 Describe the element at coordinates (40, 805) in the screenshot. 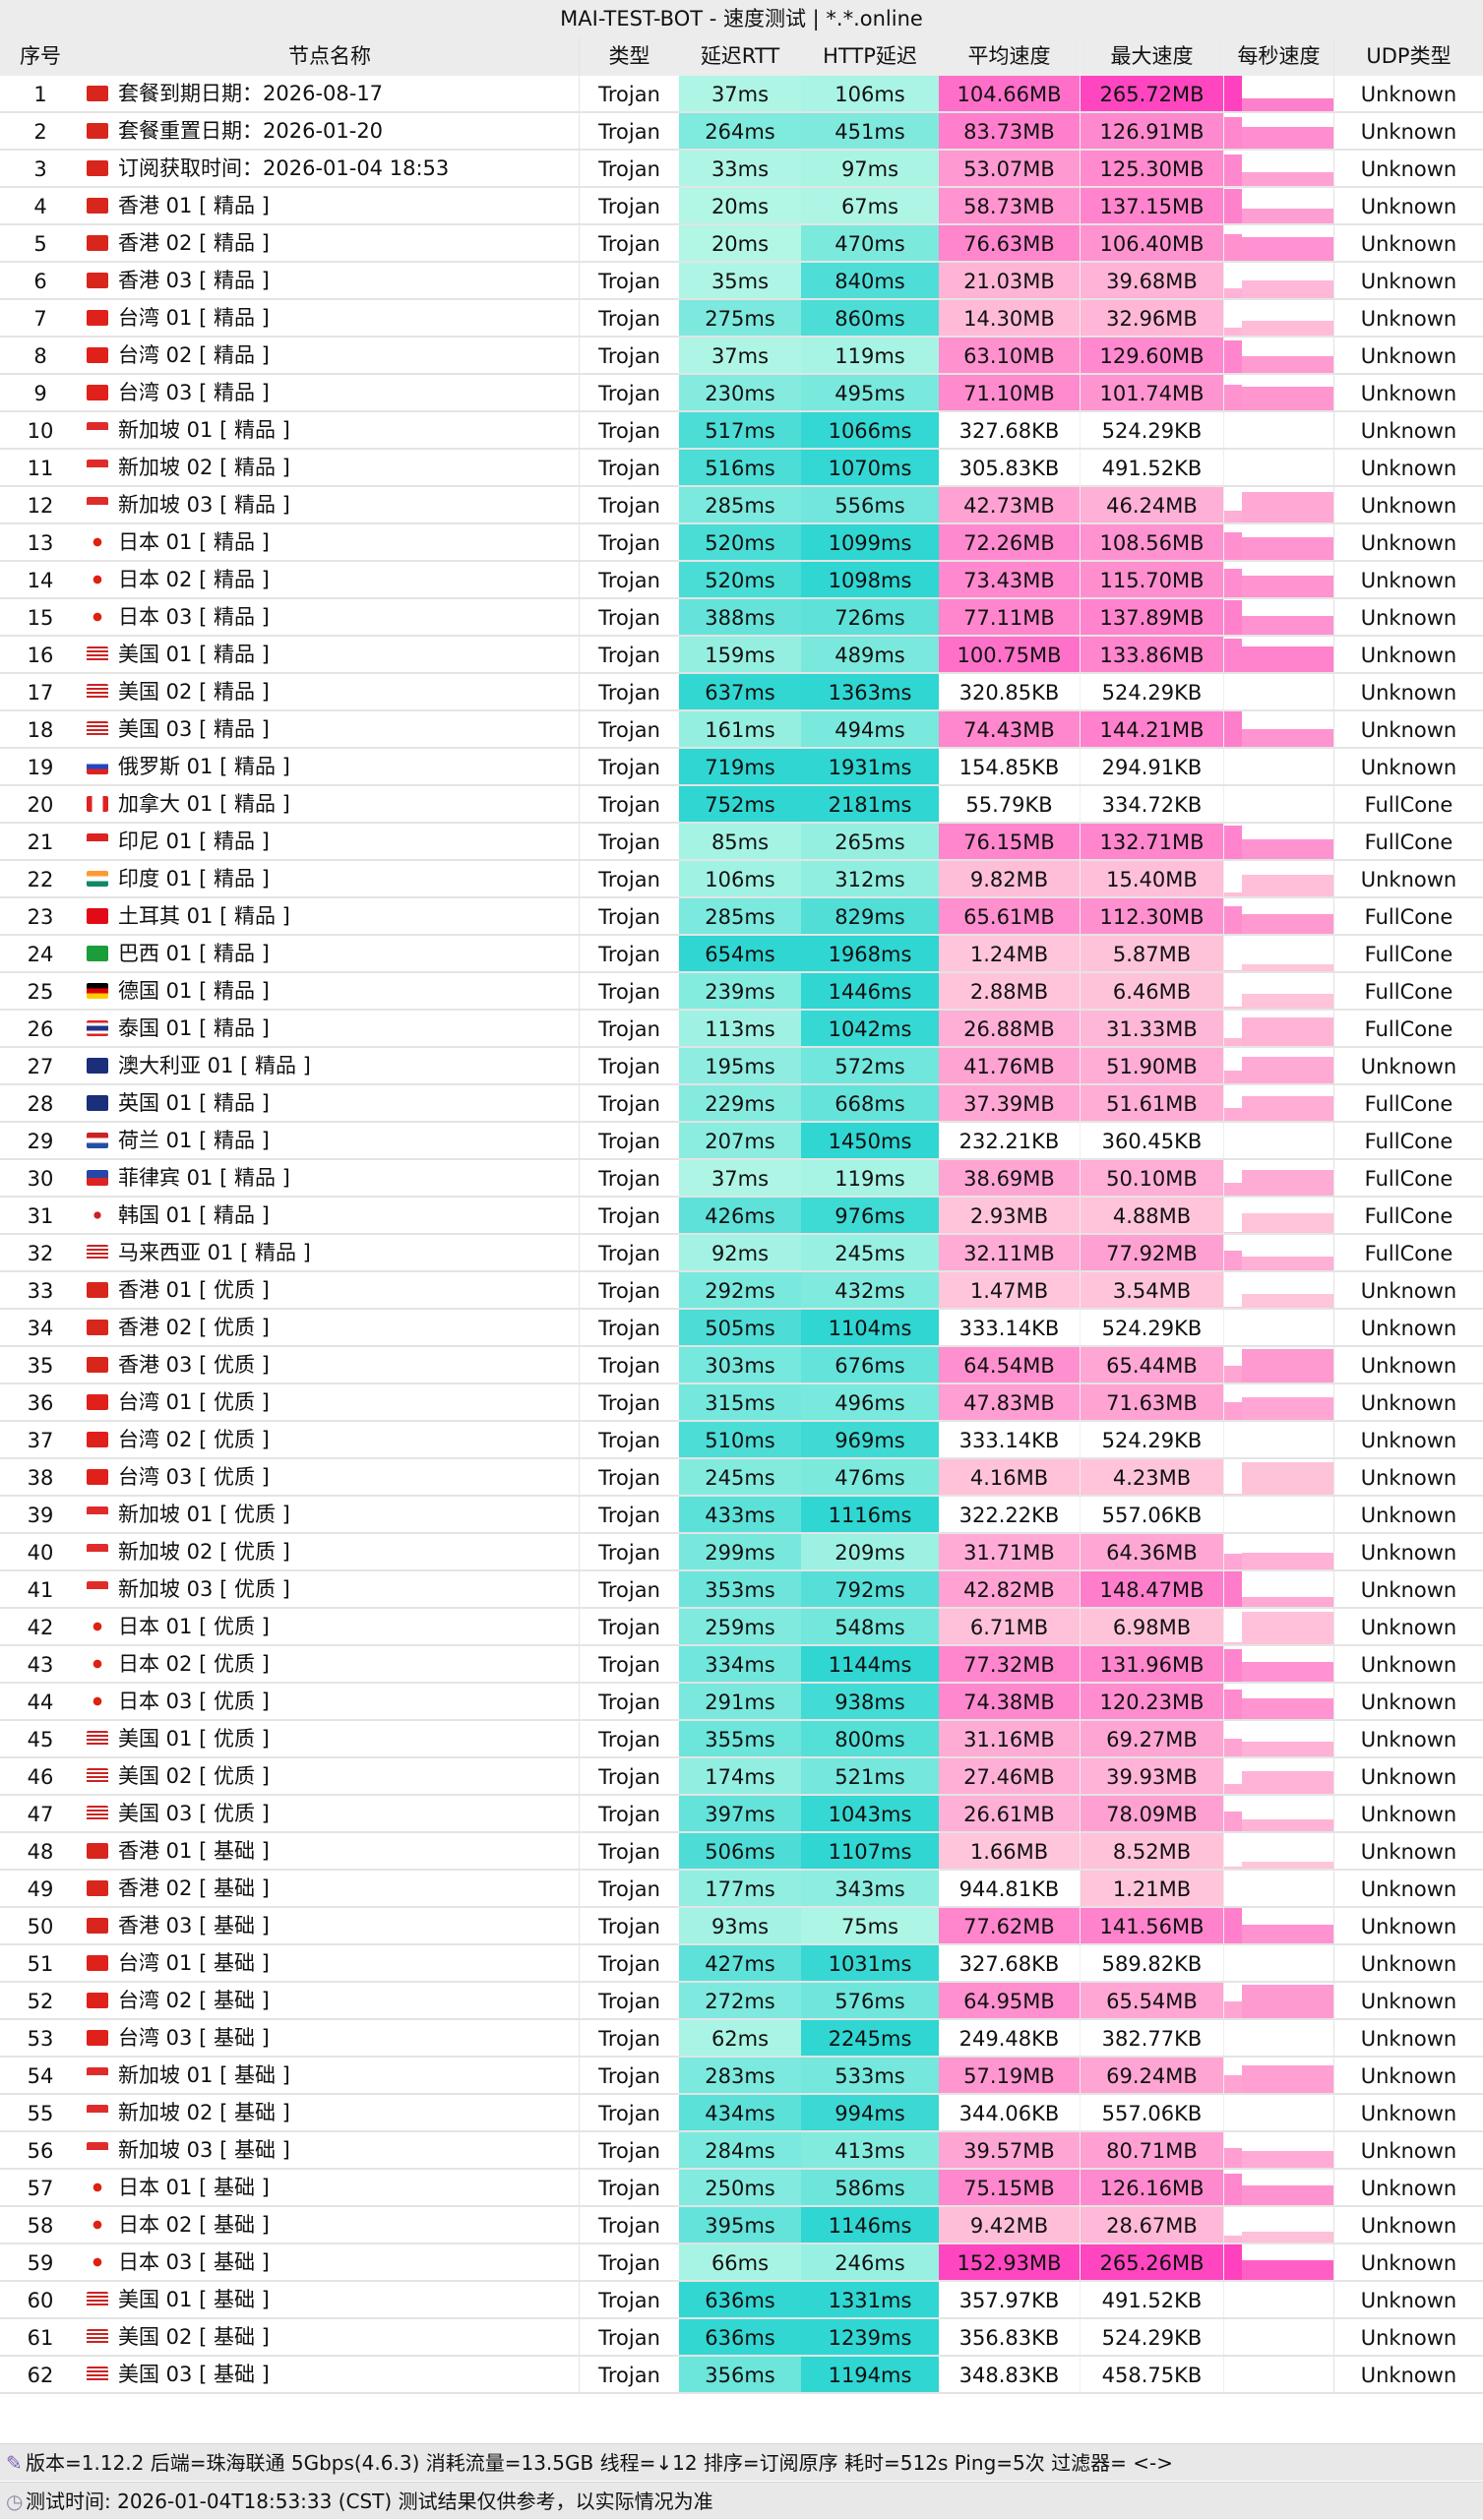

I see `cell-index: 20` at that location.